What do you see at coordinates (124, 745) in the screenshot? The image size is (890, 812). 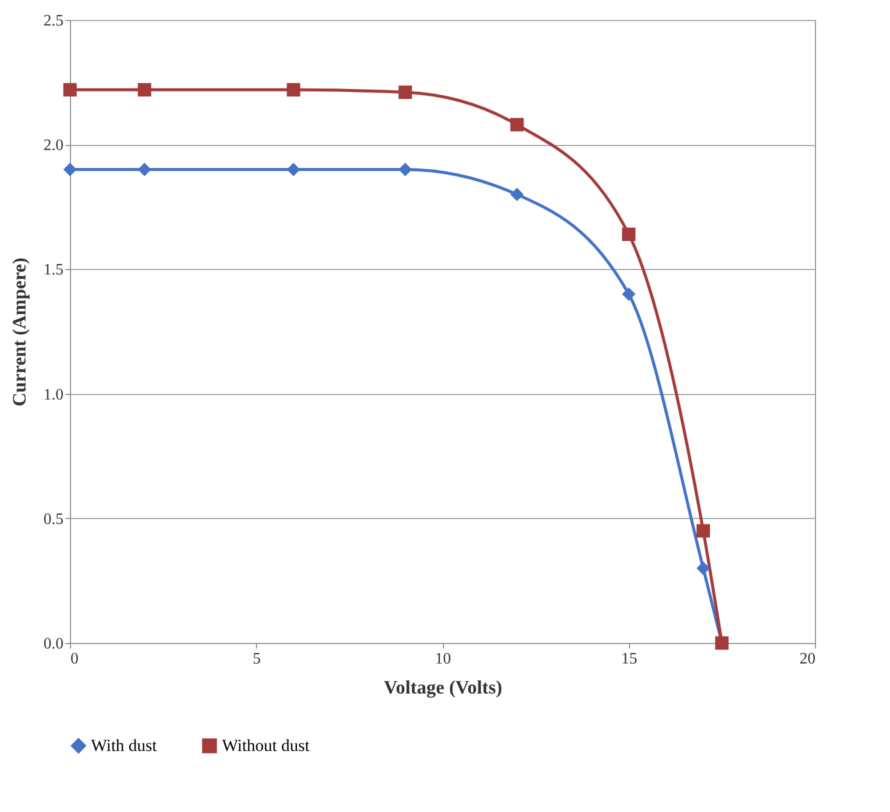 I see `legend-label: With dust` at bounding box center [124, 745].